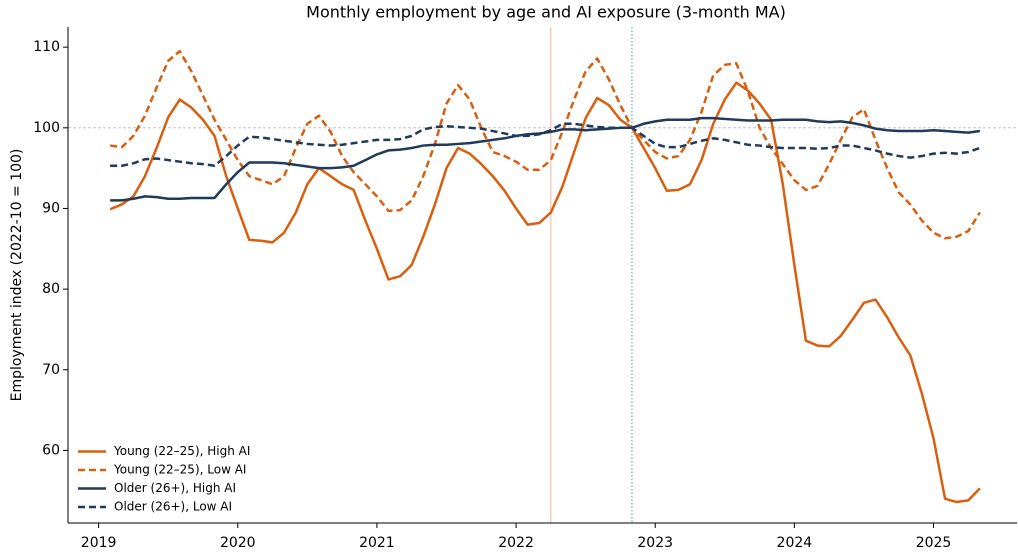 The height and width of the screenshot is (556, 1018). I want to click on x-tick-label: 2025, so click(934, 543).